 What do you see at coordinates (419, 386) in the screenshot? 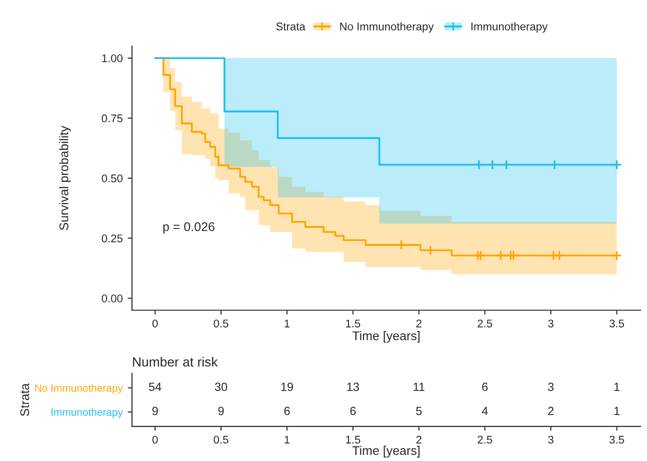
I see `data-label: 11` at bounding box center [419, 386].